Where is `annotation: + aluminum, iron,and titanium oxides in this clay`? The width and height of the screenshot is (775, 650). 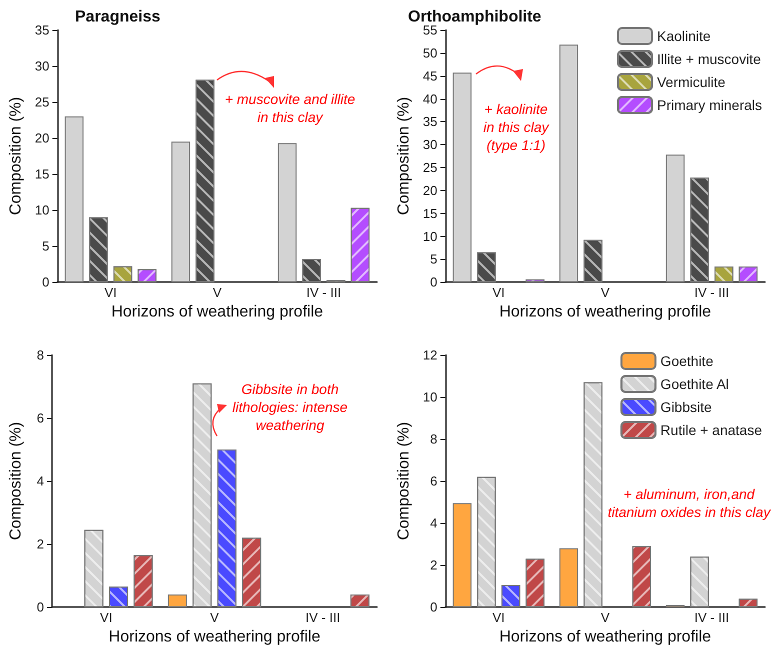
annotation: + aluminum, iron,and titanium oxides in this clay is located at coordinates (690, 503).